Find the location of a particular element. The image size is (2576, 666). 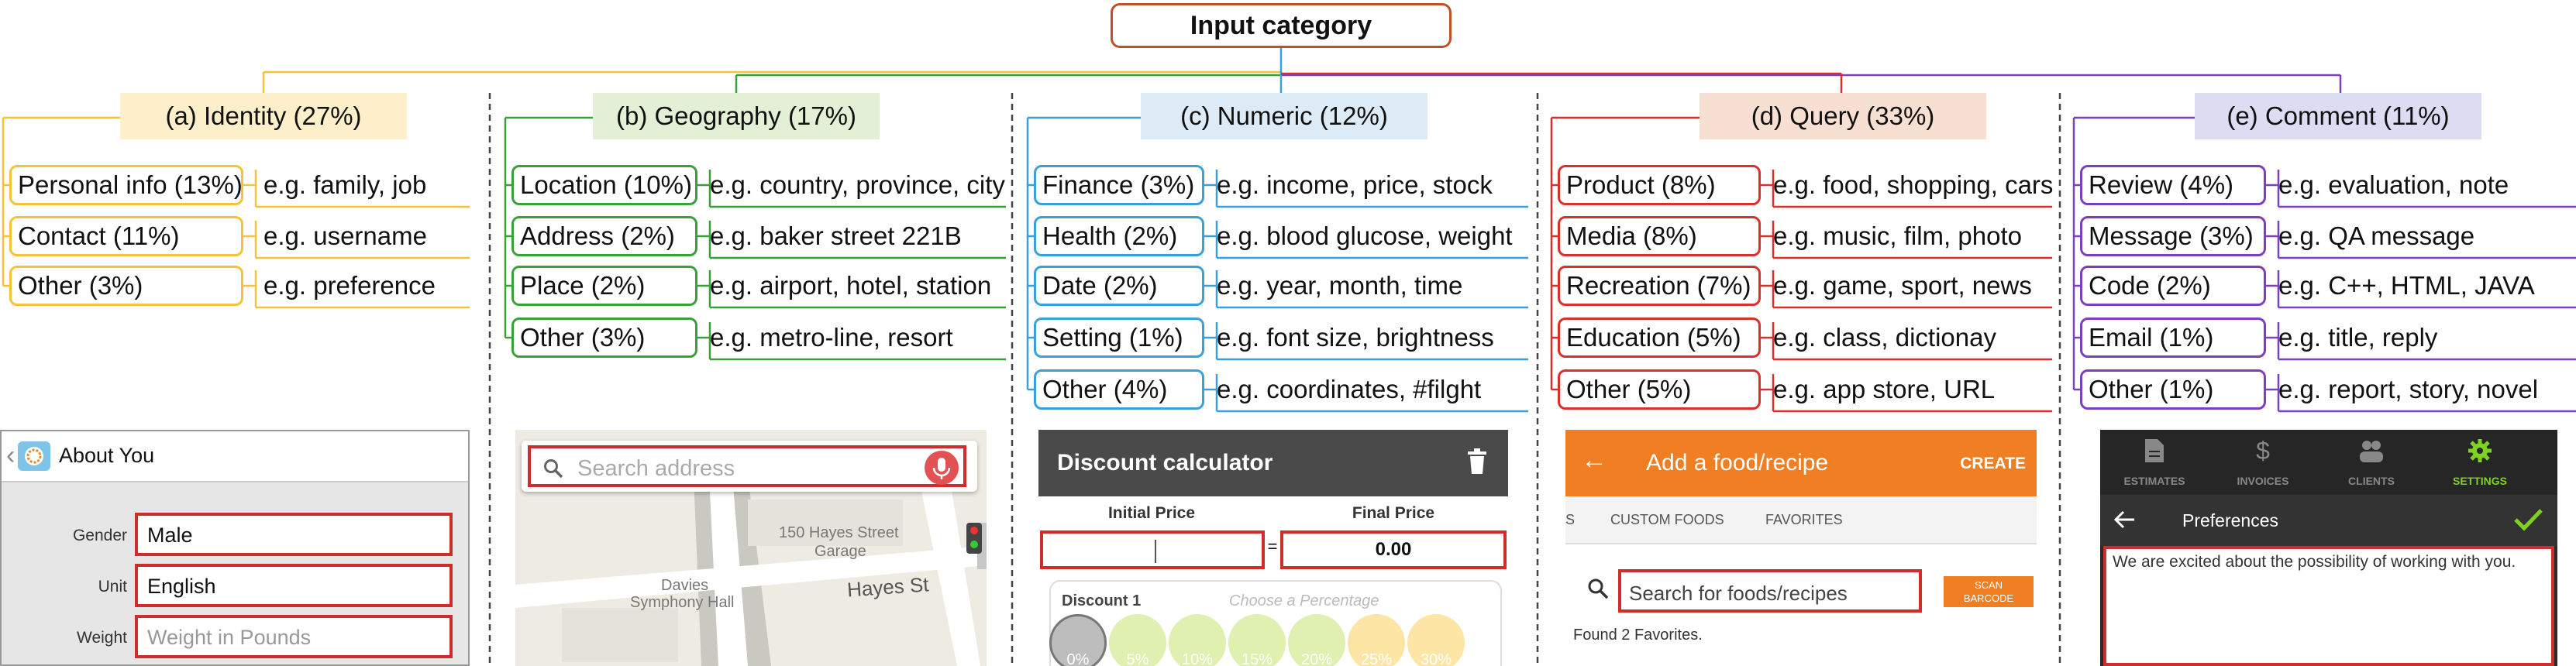

people-icon is located at coordinates (2371, 451).